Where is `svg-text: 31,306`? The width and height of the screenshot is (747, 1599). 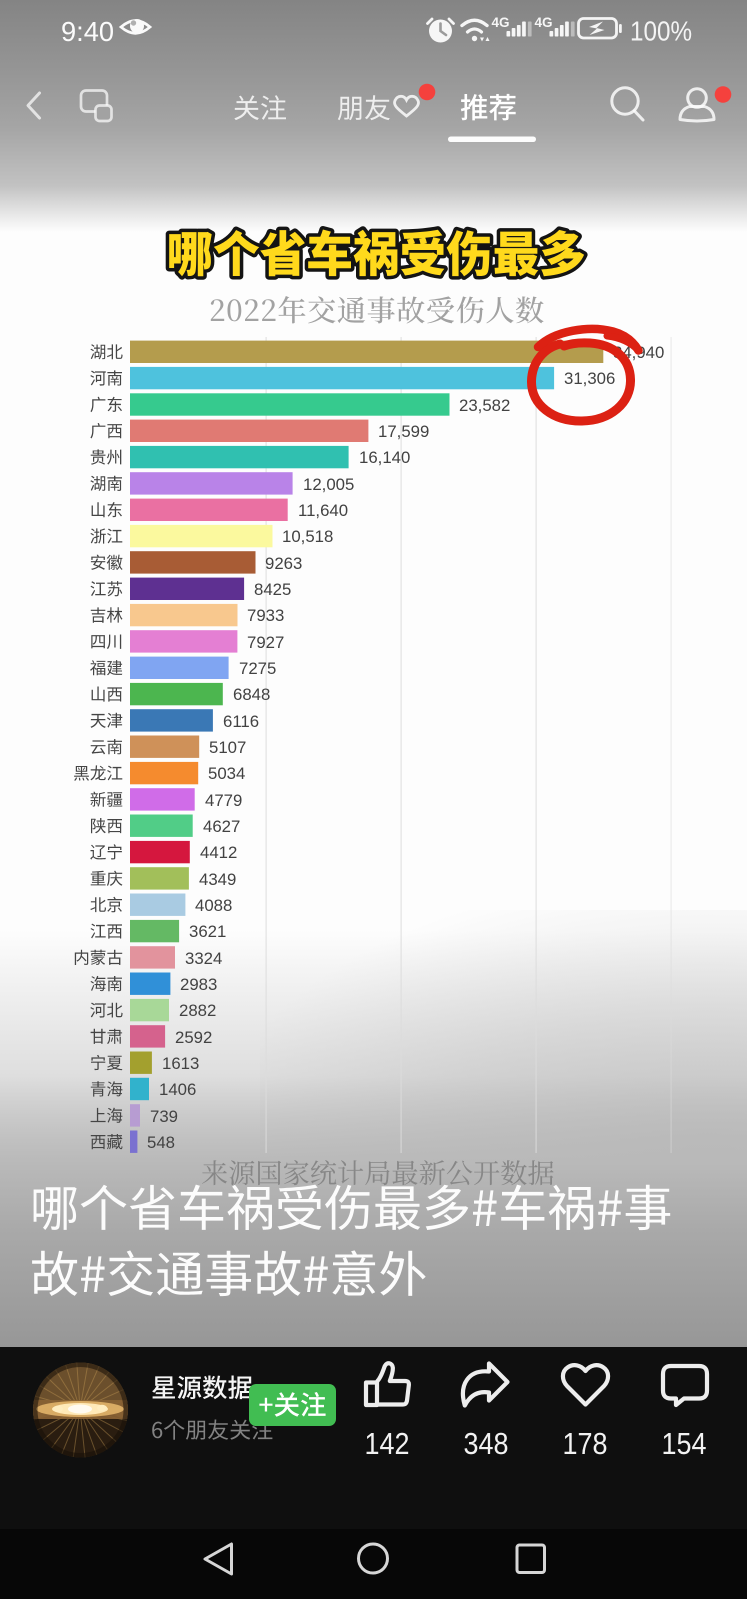
svg-text: 31,306 is located at coordinates (589, 378).